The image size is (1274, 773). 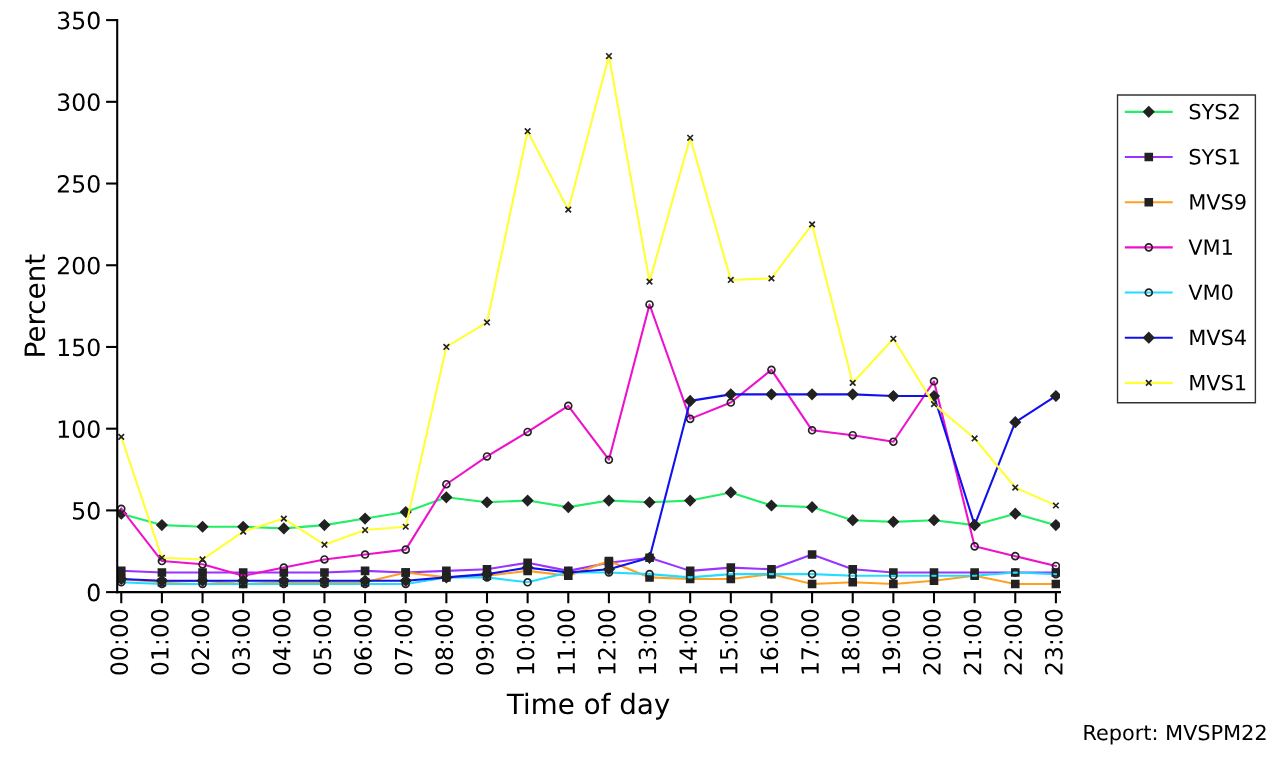 What do you see at coordinates (728, 641) in the screenshot?
I see `x-tick-label: 15:00` at bounding box center [728, 641].